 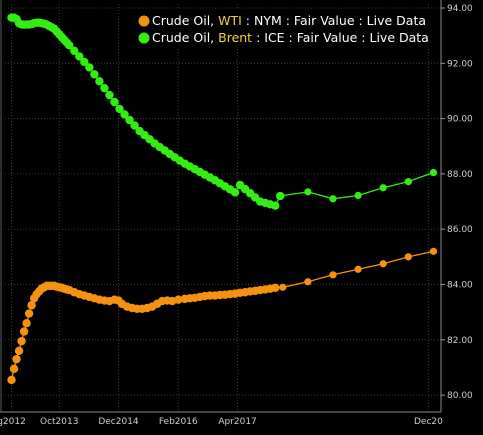 I want to click on legend-label-wti-prefix: Crude Oil,, so click(x=185, y=20).